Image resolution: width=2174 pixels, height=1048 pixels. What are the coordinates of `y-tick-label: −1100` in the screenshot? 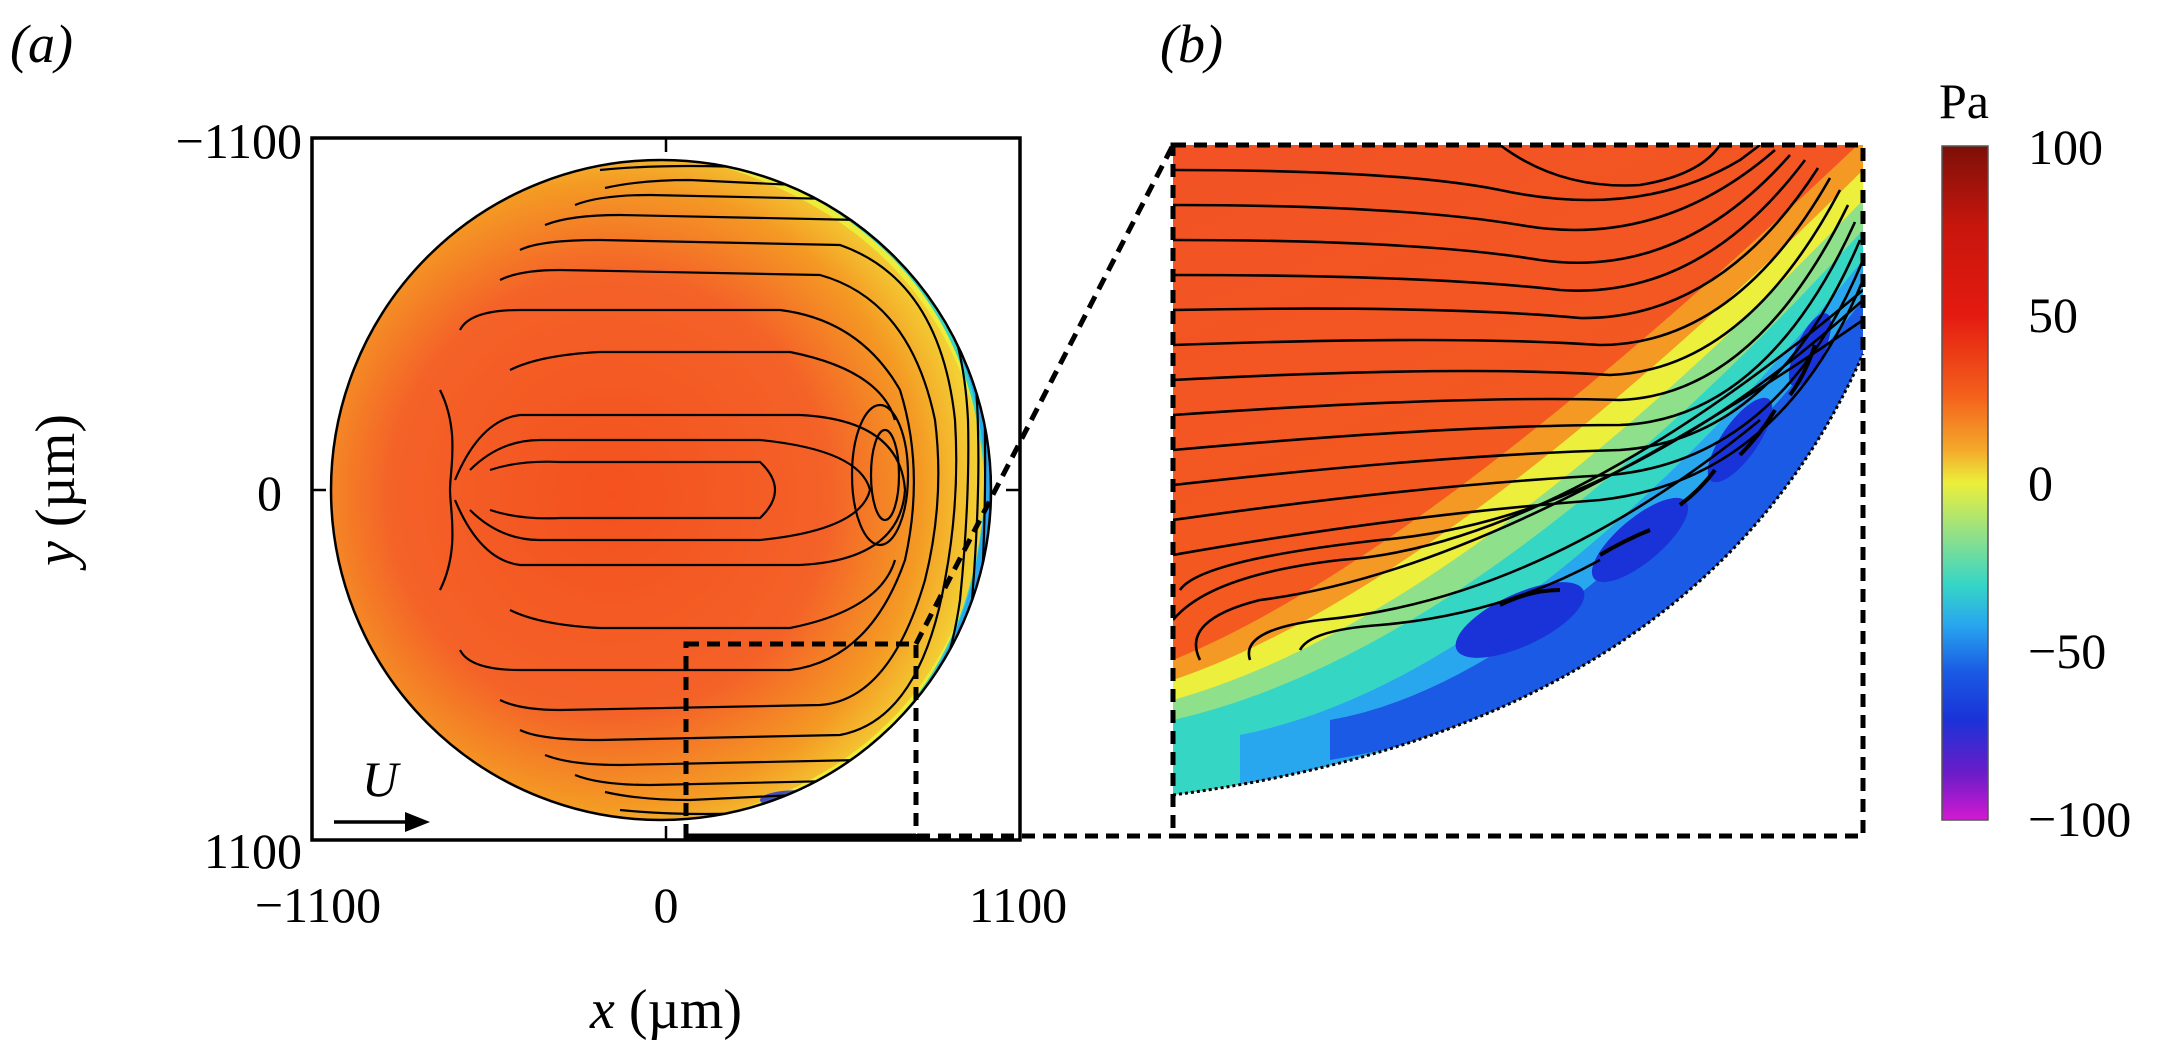 It's located at (239, 141).